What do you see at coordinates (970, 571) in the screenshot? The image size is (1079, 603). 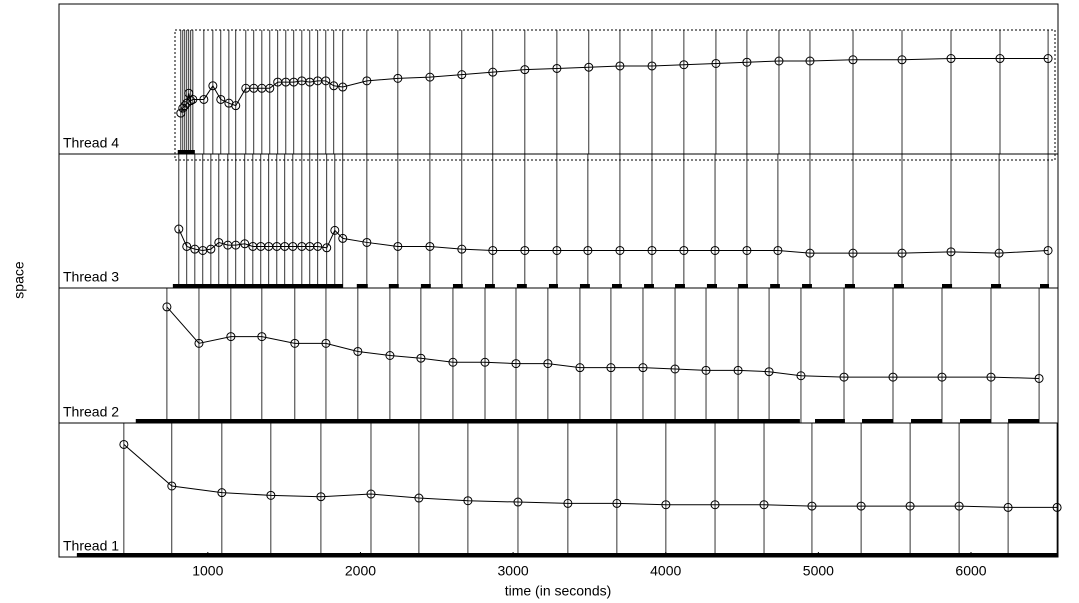 I see `x-tick-label: 6000` at bounding box center [970, 571].